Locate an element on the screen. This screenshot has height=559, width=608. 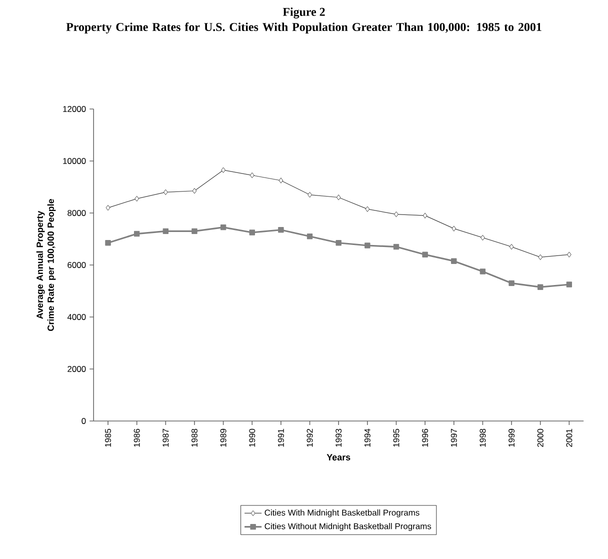
x-tick-label: 1995 is located at coordinates (396, 437).